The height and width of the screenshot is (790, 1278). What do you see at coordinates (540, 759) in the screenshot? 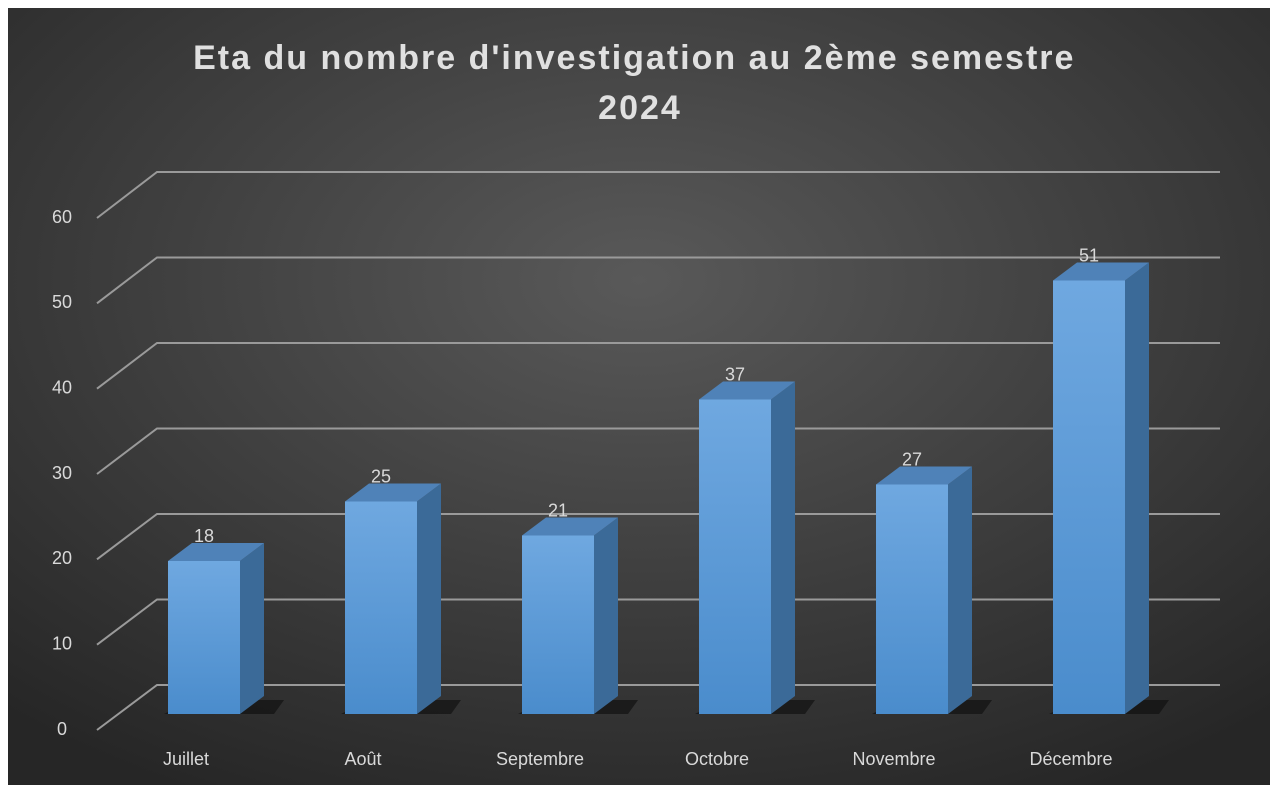
I see `x-tick-label: Septembre` at bounding box center [540, 759].